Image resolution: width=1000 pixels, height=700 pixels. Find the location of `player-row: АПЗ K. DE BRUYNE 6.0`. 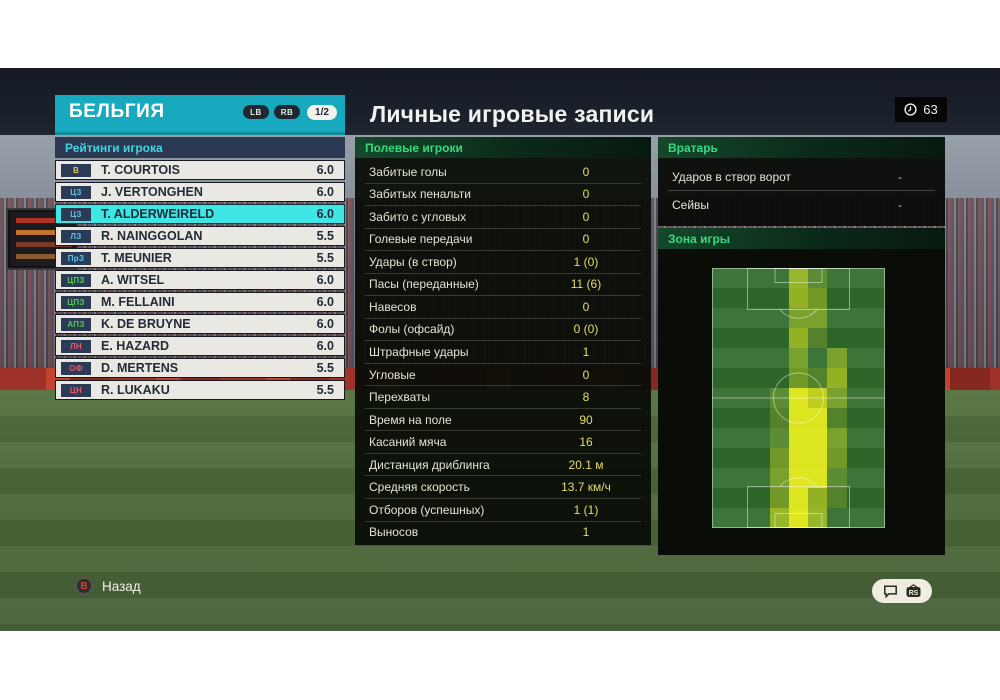

player-row: АПЗ K. DE BRUYNE 6.0 is located at coordinates (200, 324).